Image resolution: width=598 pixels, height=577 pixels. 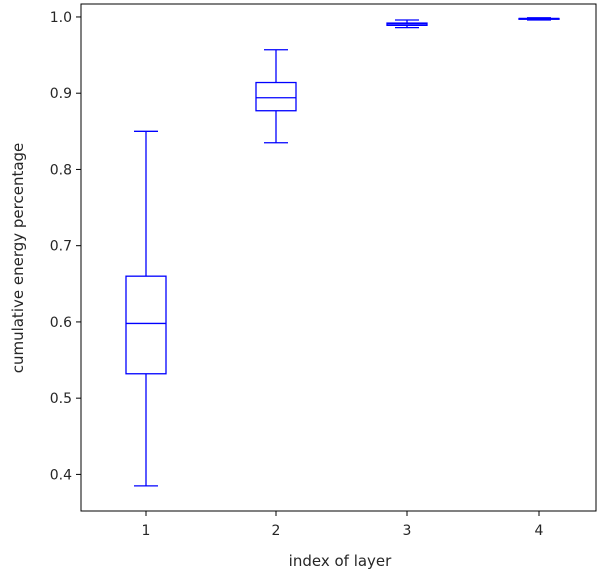 I want to click on y-axis-ticks: 0.4 0.5 0.6 0.7 0.8 0.9 1.0, so click(x=65, y=246).